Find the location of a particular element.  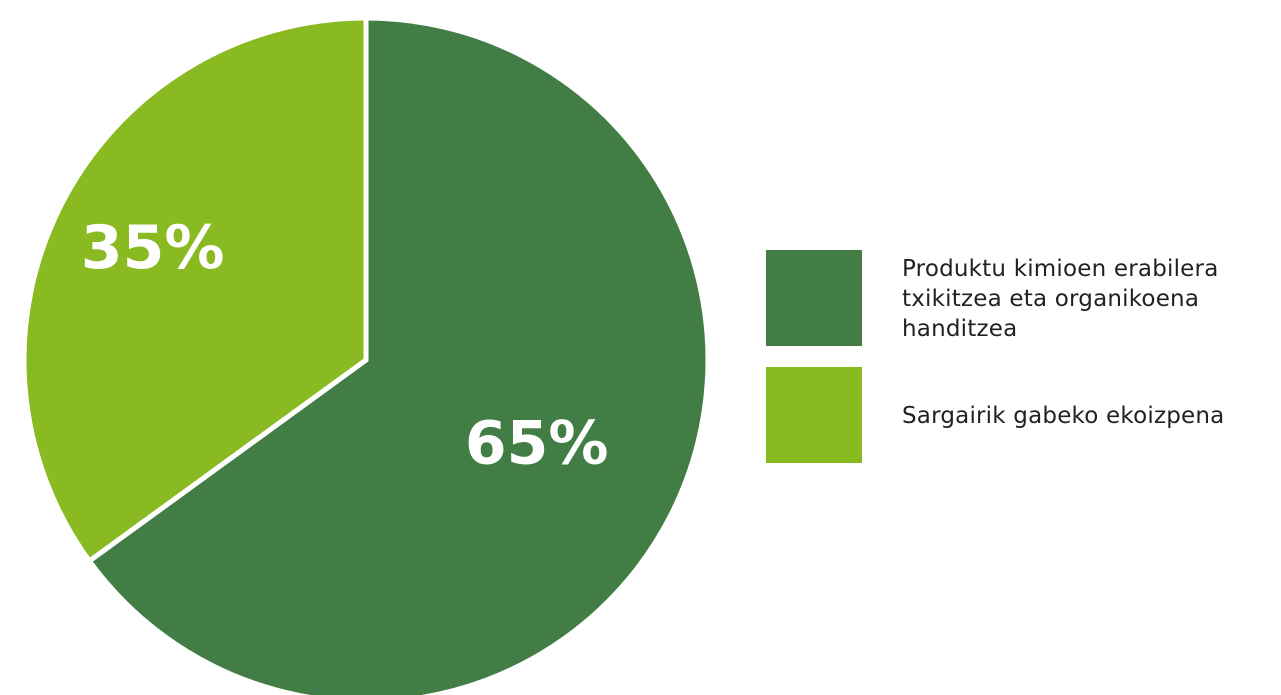

legend-swatch-no-fertilizer is located at coordinates (814, 415).